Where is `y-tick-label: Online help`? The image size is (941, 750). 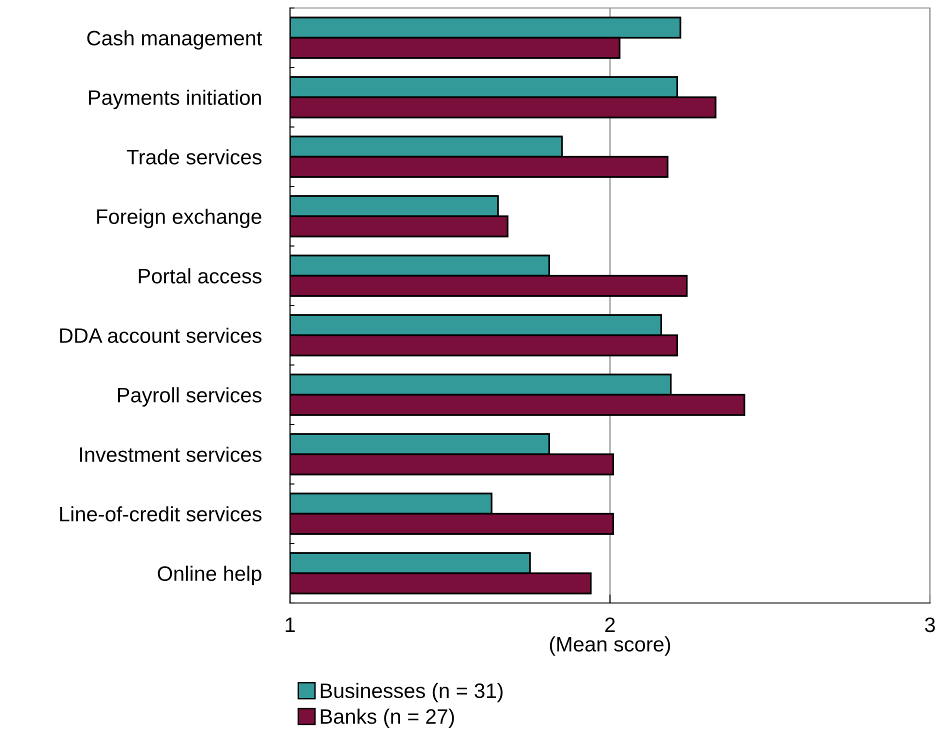
y-tick-label: Online help is located at coordinates (210, 576).